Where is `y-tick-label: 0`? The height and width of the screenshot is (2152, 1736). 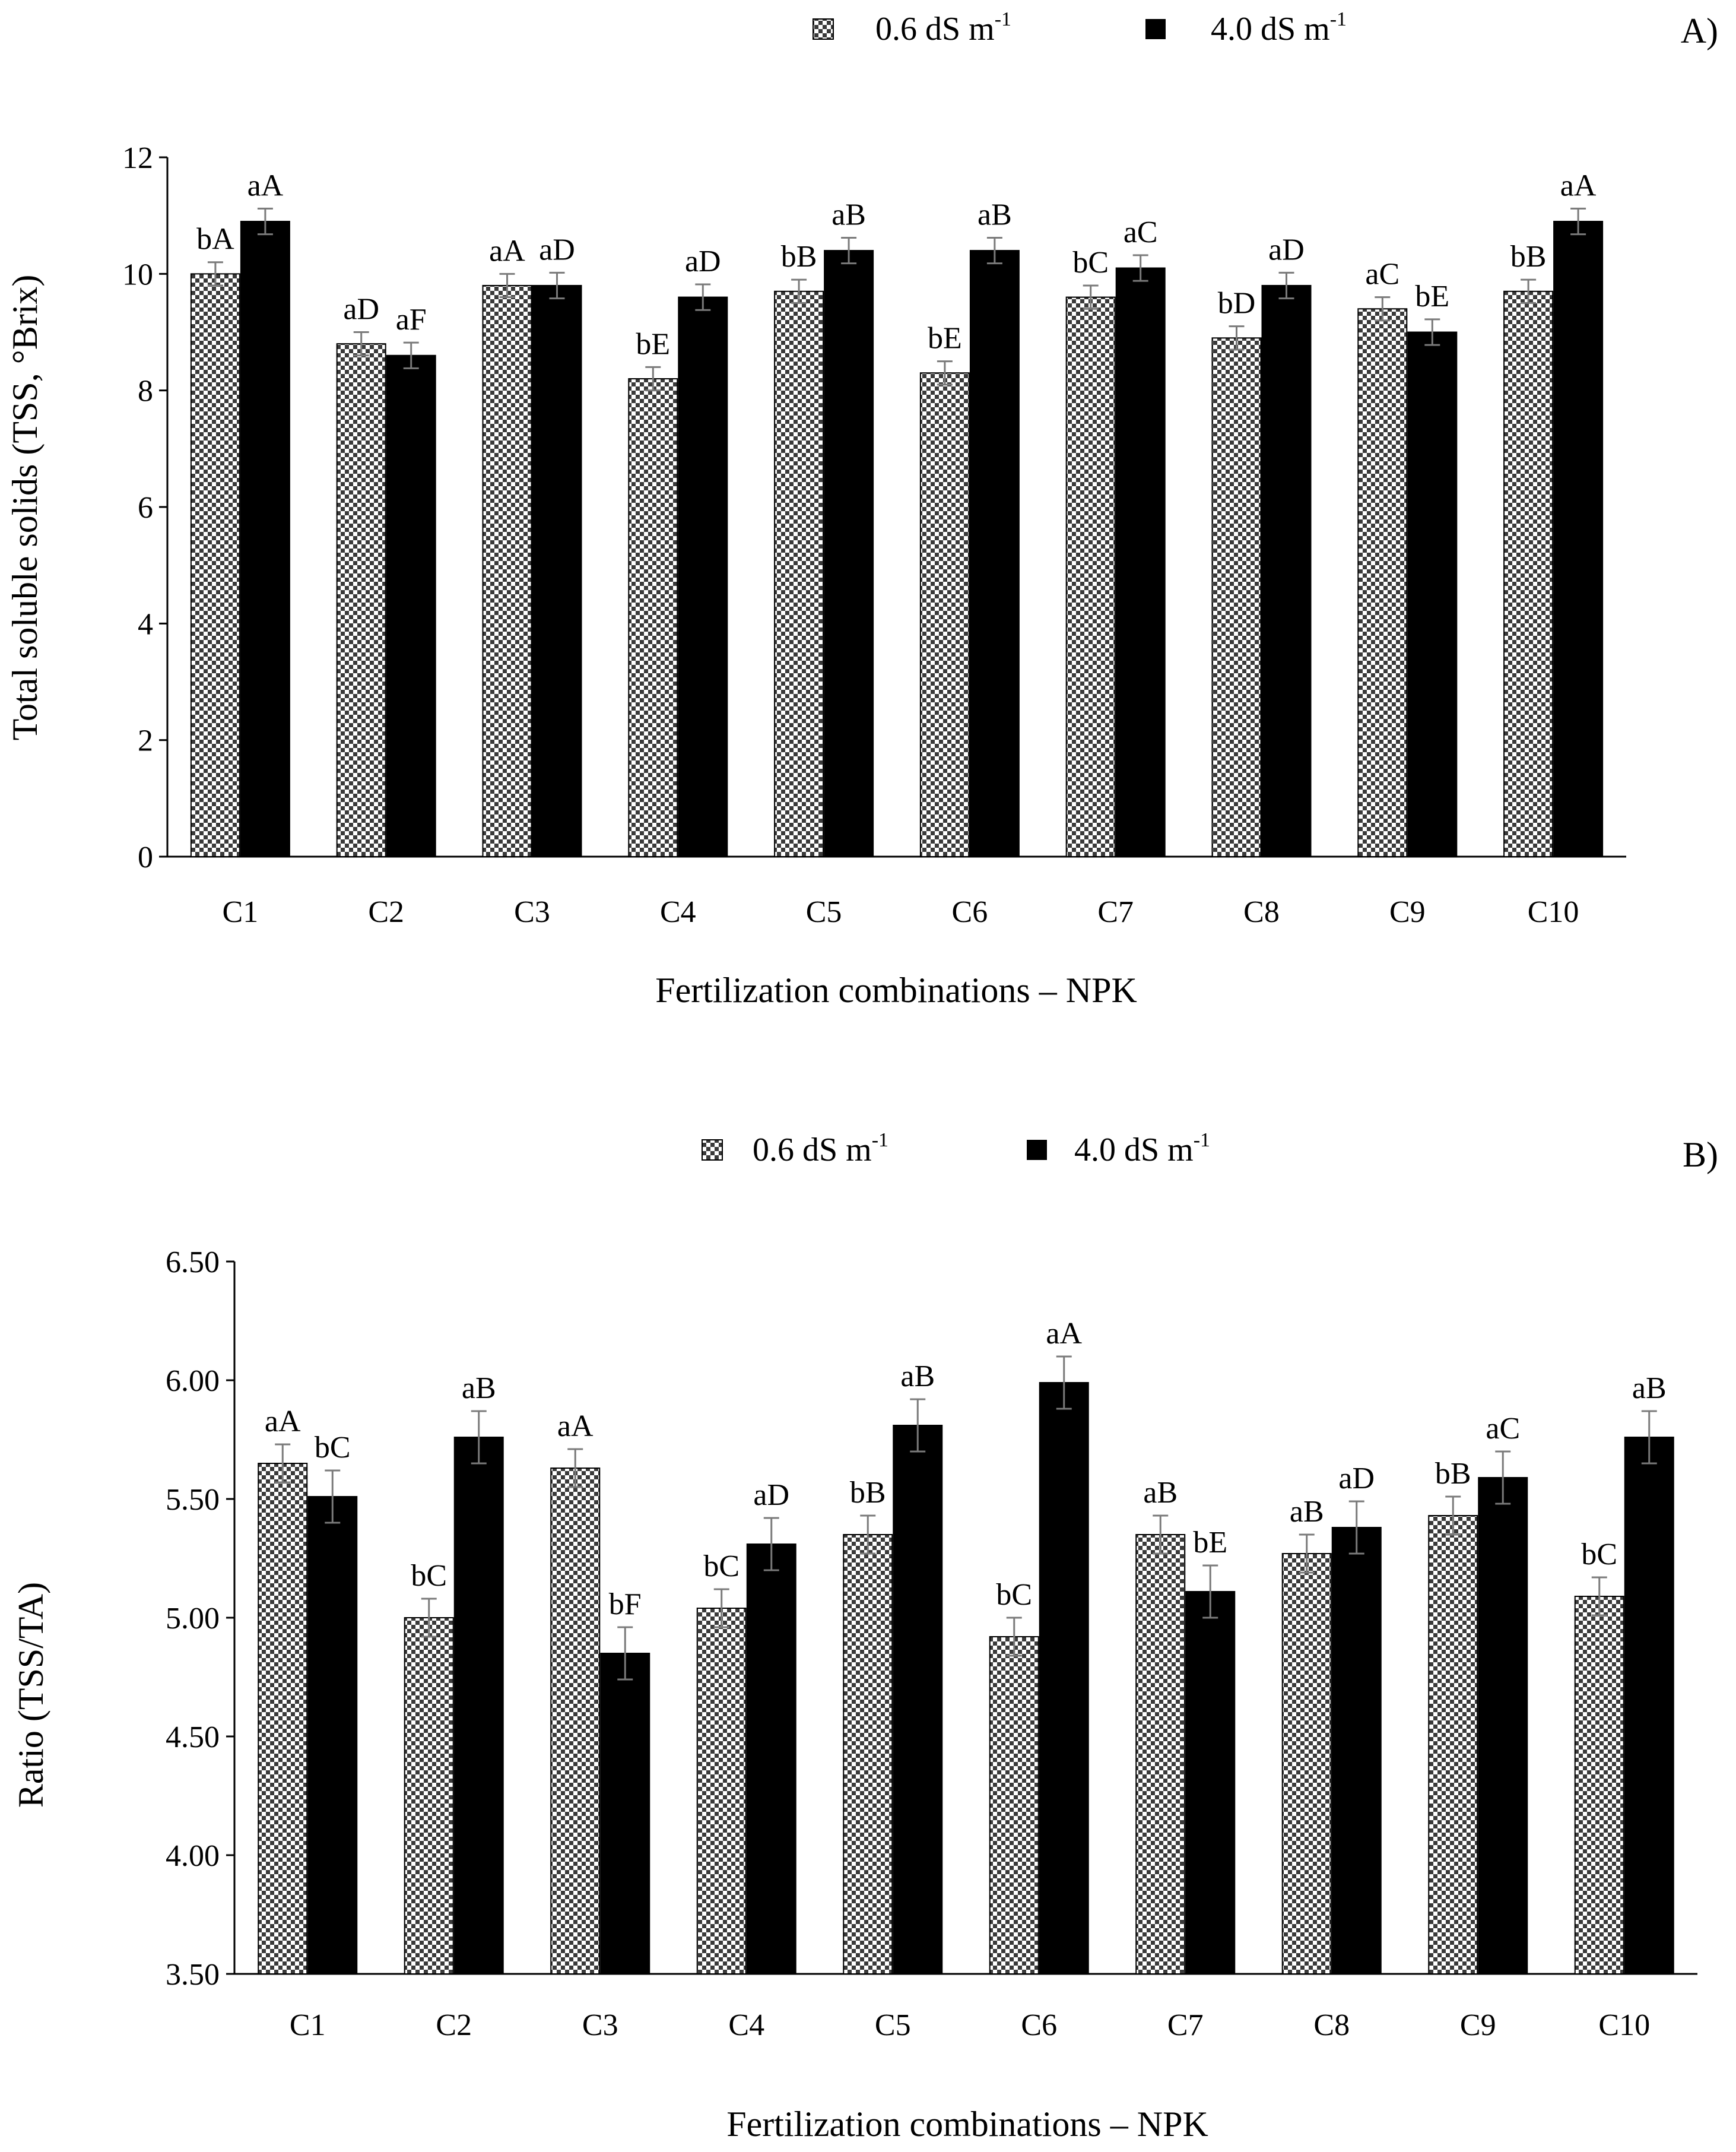 y-tick-label: 0 is located at coordinates (145, 857).